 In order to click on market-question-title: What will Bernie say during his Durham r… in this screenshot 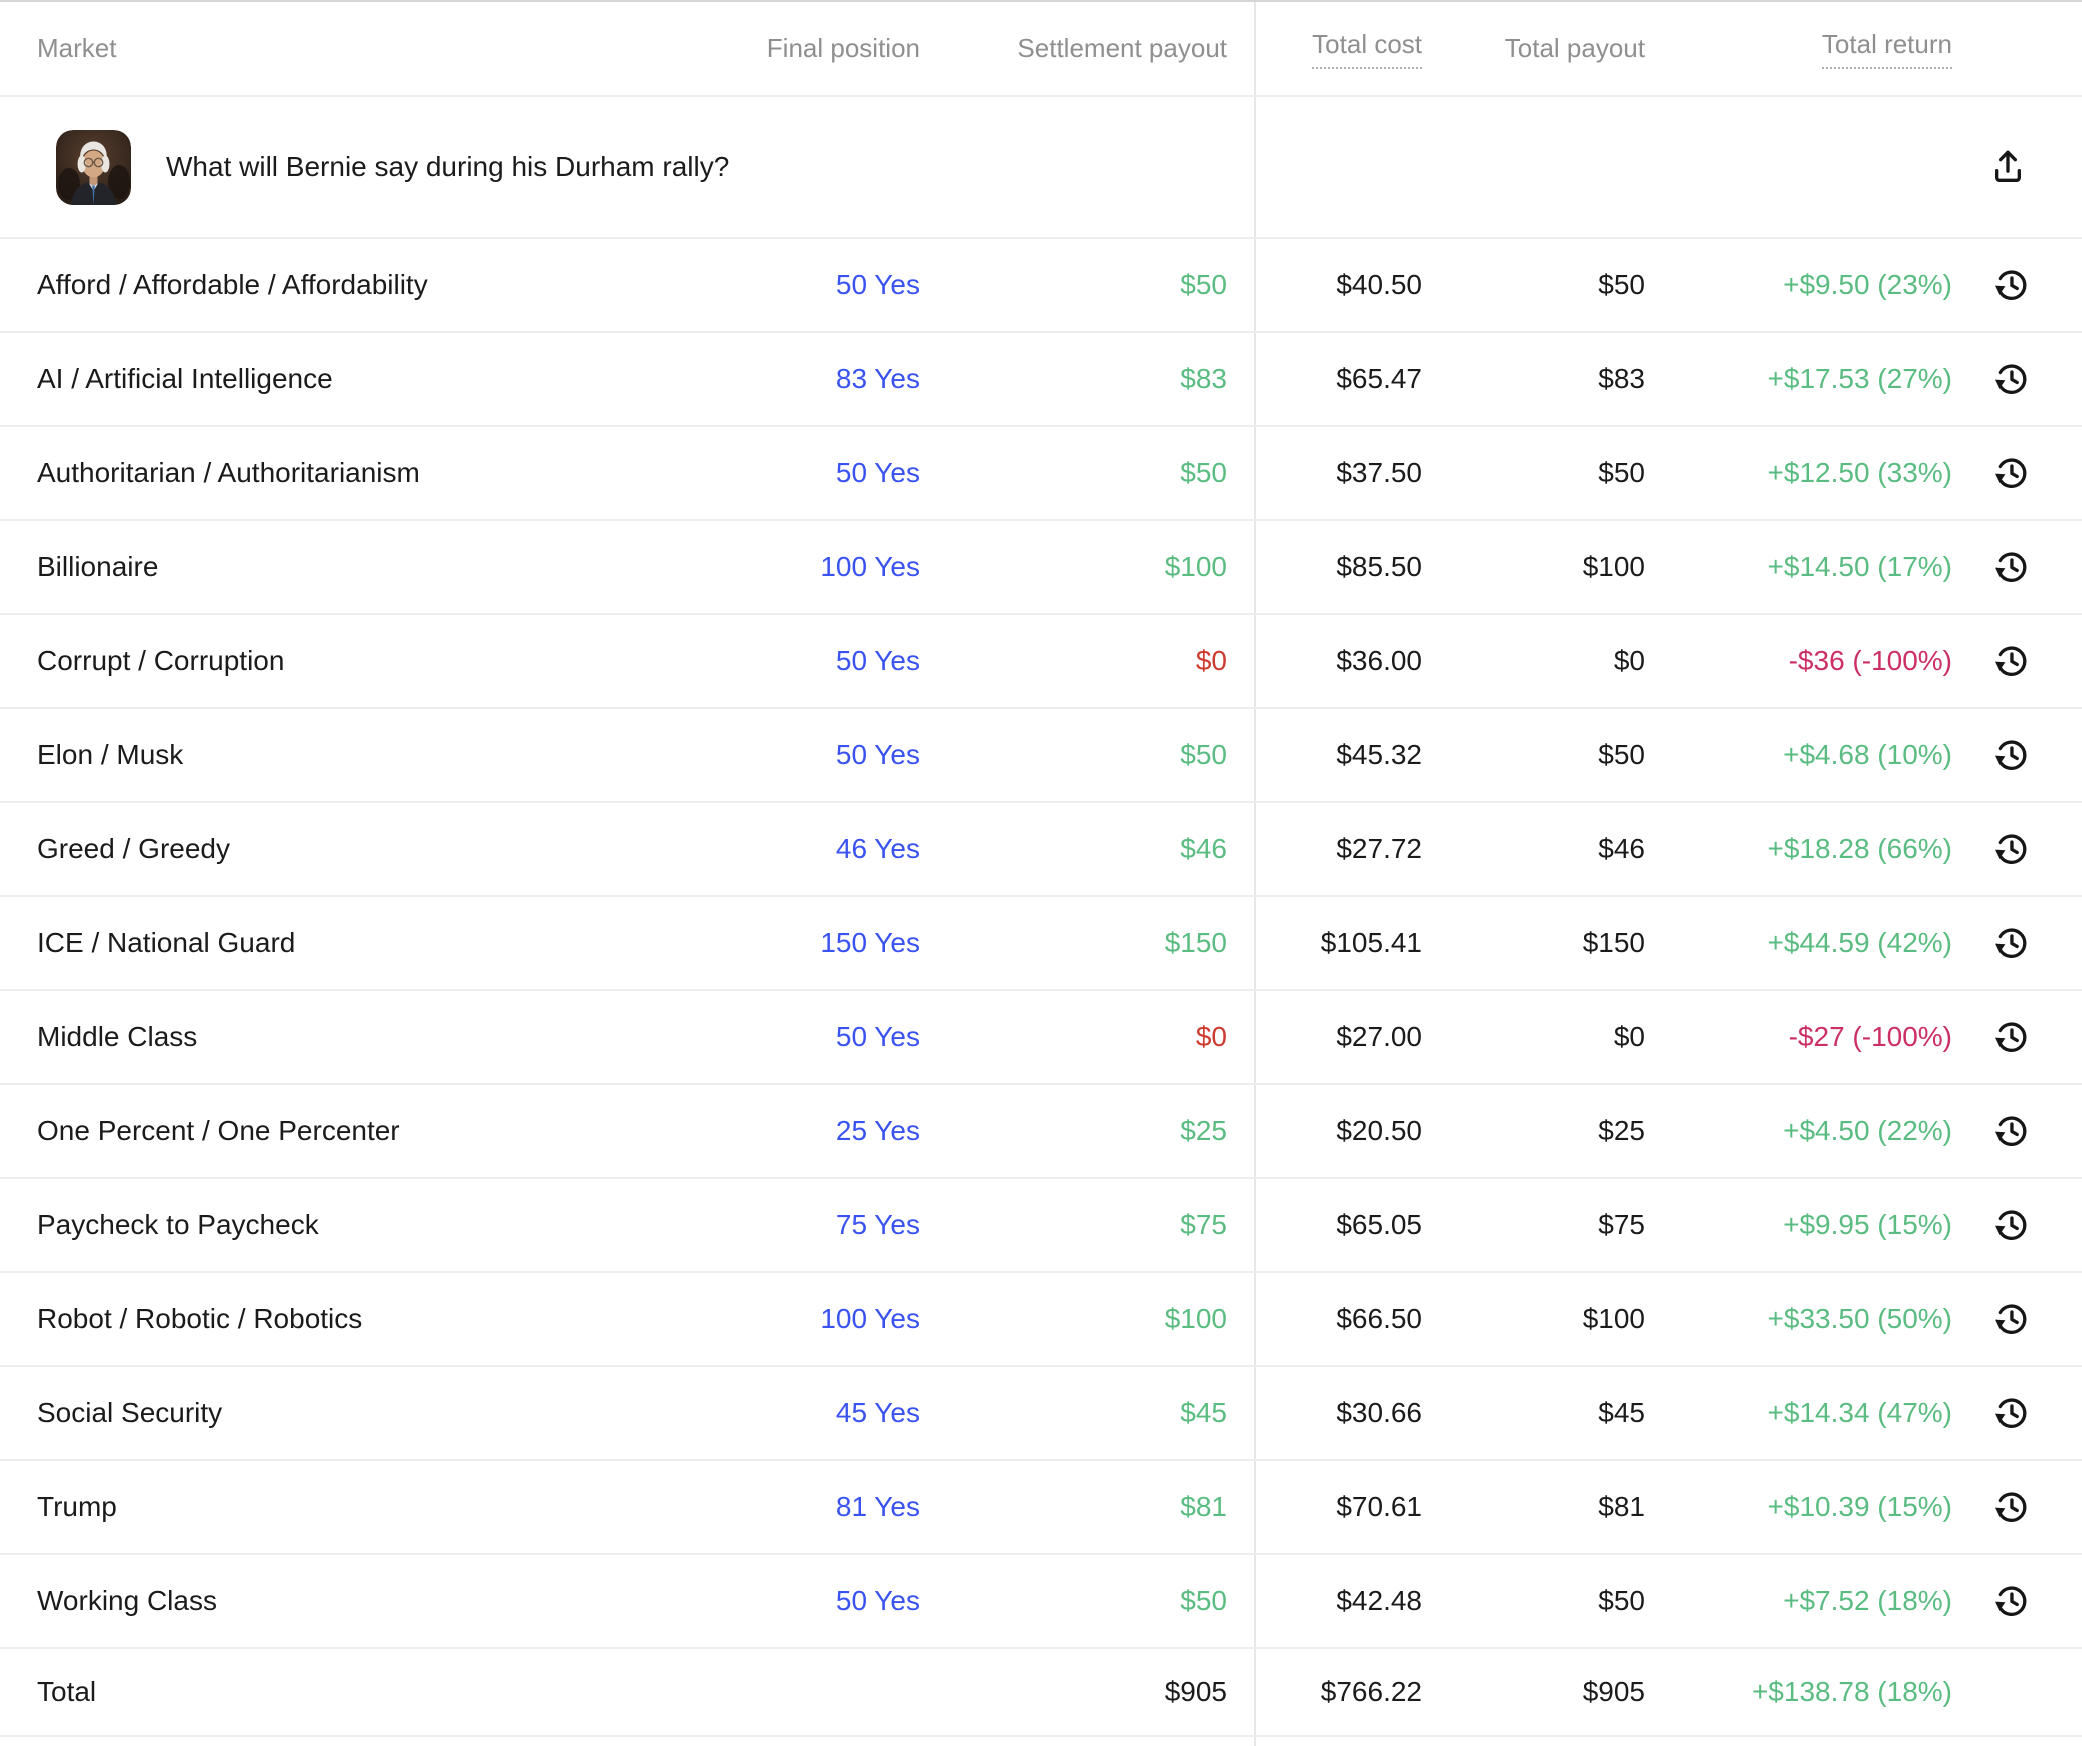, I will do `click(448, 166)`.